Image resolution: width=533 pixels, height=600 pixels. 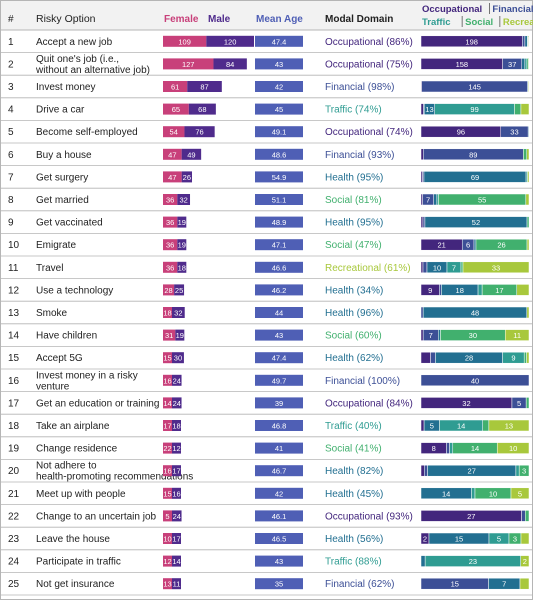 I want to click on domain-value-health: 48, so click(x=475, y=313).